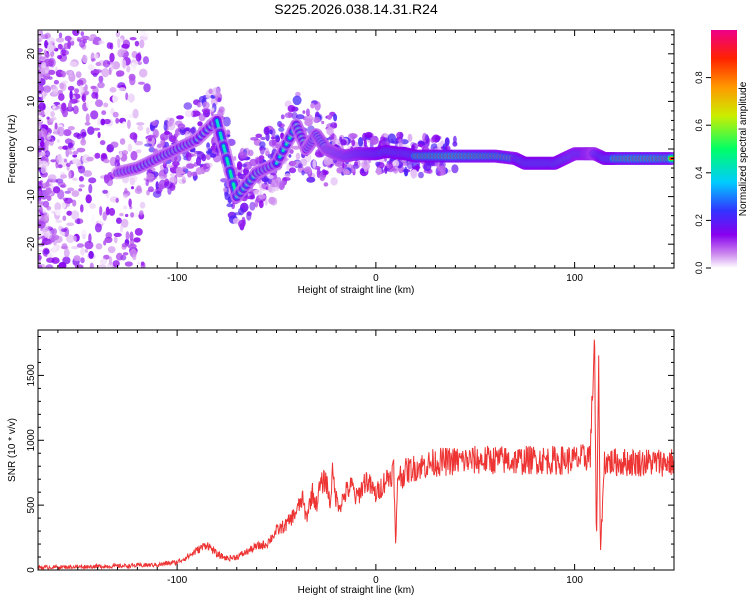 Image resolution: width=750 pixels, height=600 pixels. What do you see at coordinates (31, 101) in the screenshot?
I see `spectrogram-y-tick-label: 10` at bounding box center [31, 101].